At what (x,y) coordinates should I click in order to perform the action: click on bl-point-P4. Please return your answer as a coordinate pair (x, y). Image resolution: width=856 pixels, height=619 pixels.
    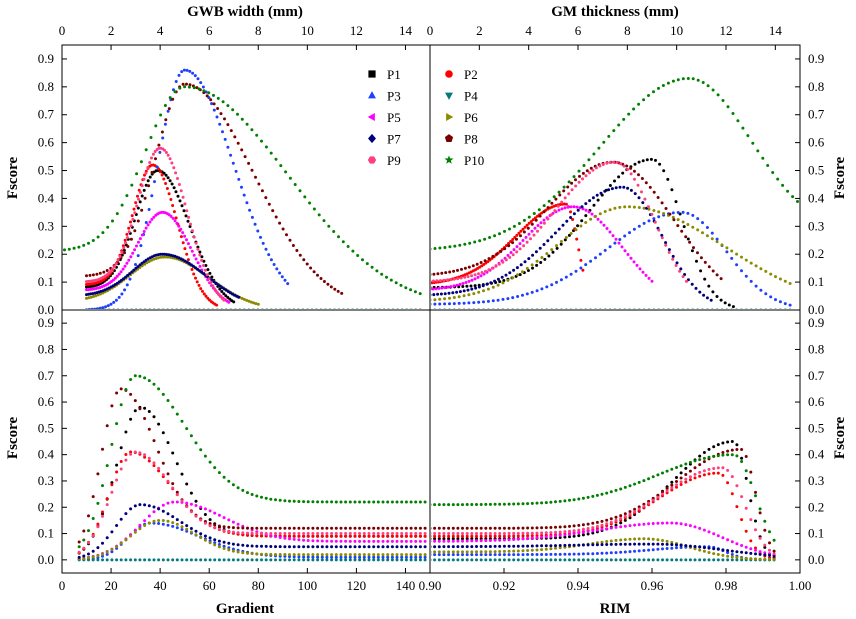
    Looking at the image, I should click on (154, 560).